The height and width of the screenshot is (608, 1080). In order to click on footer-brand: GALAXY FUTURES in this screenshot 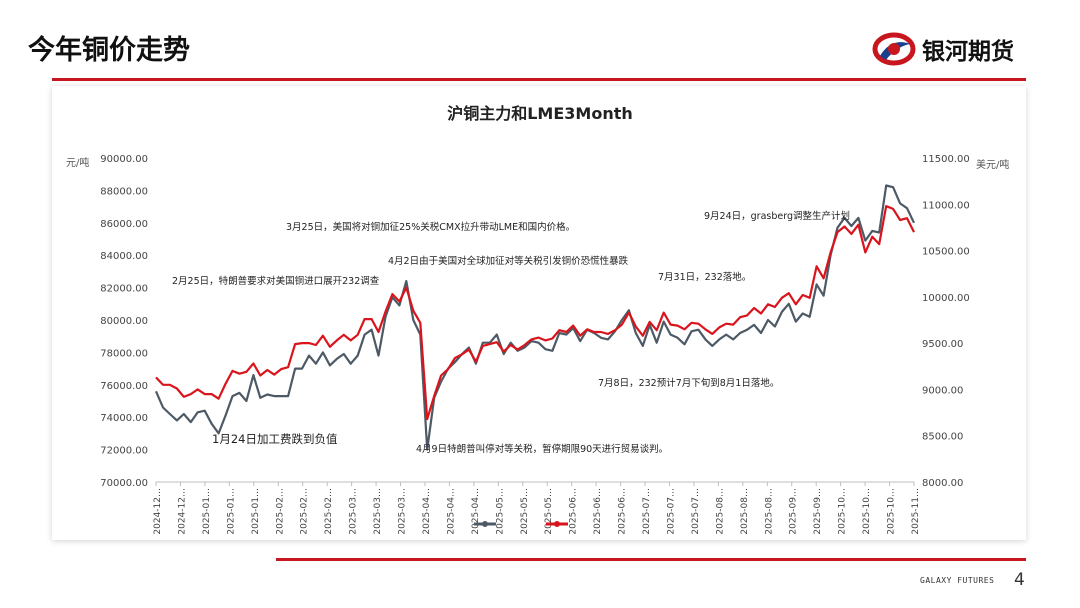, I will do `click(957, 580)`.